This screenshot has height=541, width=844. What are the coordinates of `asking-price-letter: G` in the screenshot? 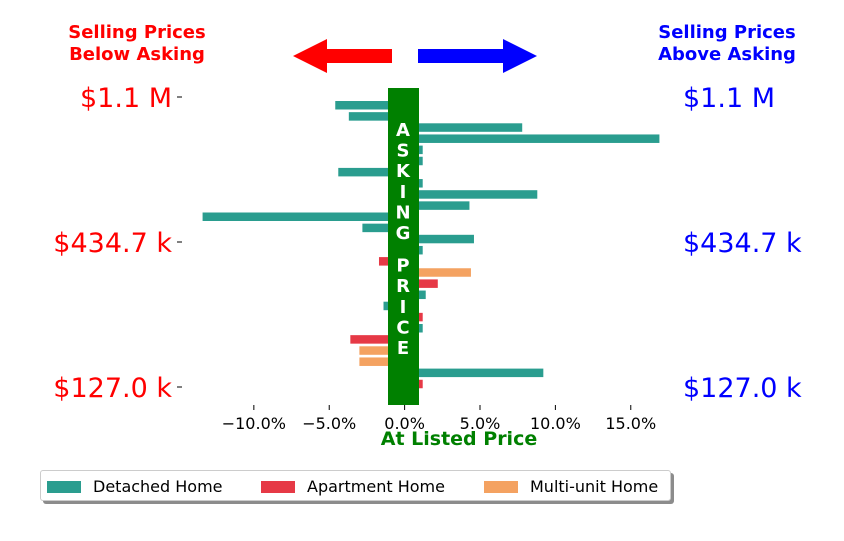 It's located at (403, 233).